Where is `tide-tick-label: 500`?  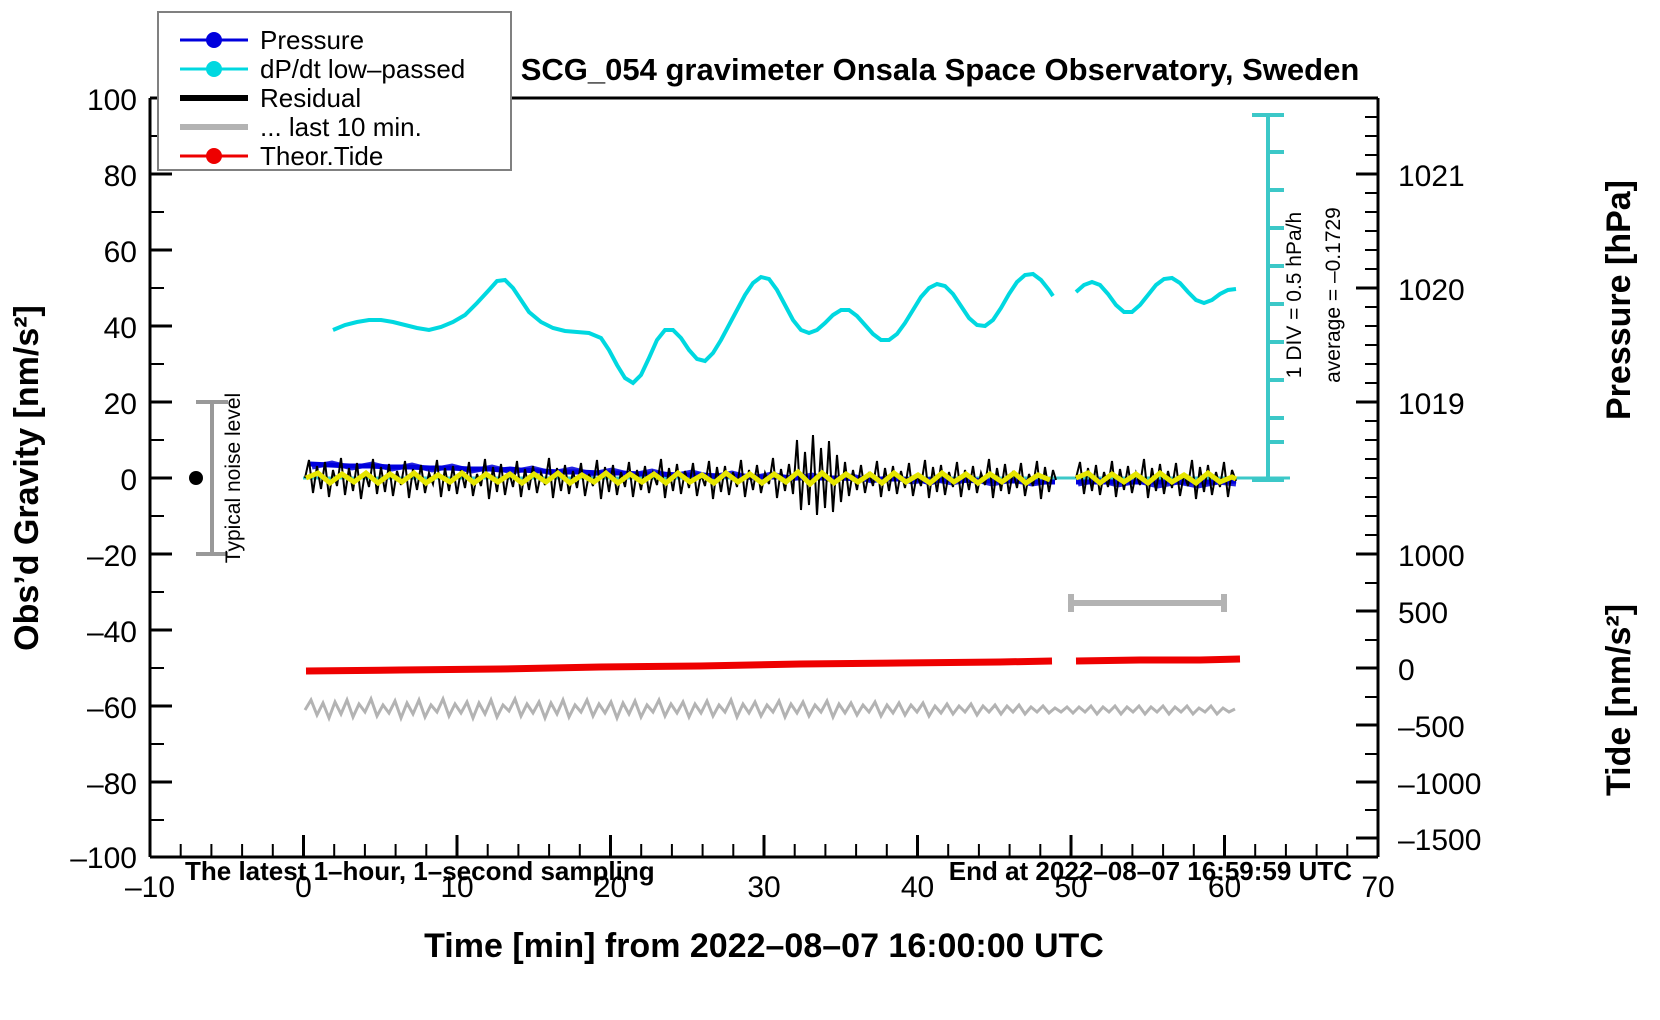
tide-tick-label: 500 is located at coordinates (1423, 613).